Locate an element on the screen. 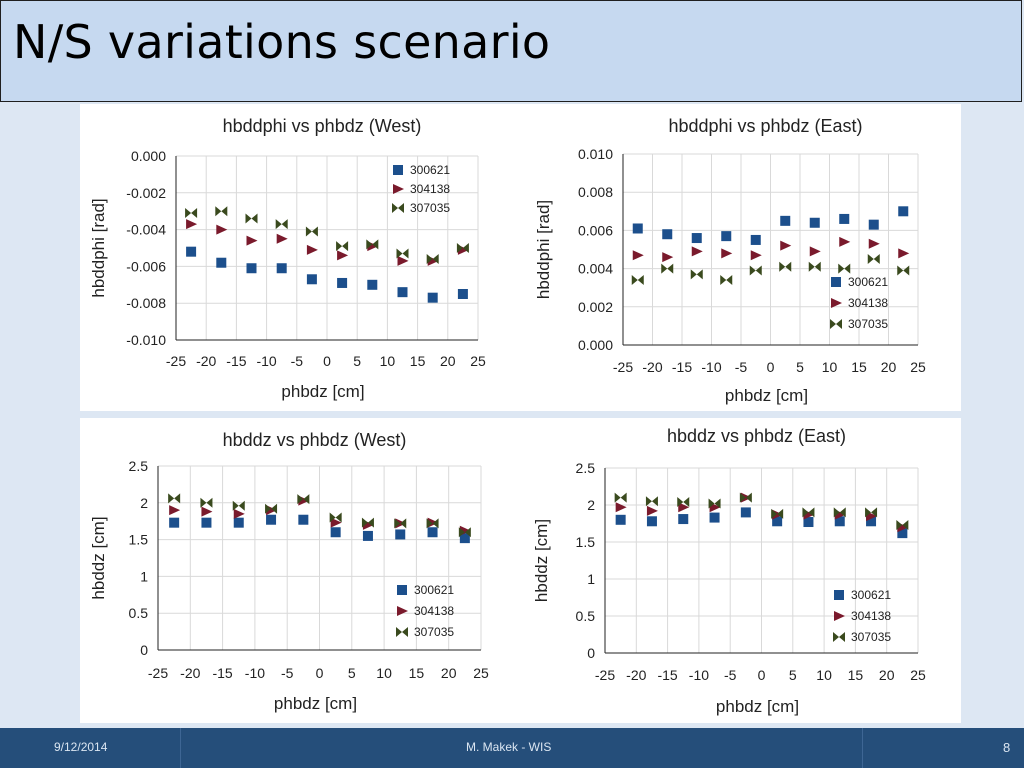 Image resolution: width=1024 pixels, height=768 pixels. y-tick-label: -0.004 is located at coordinates (146, 230).